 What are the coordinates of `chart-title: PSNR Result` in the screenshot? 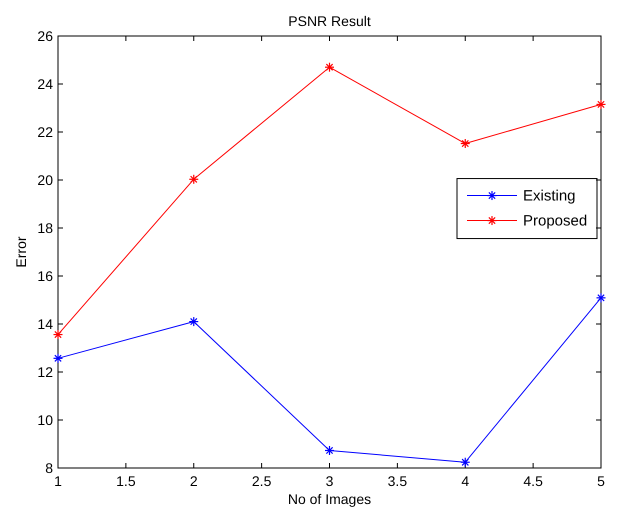 It's located at (329, 21).